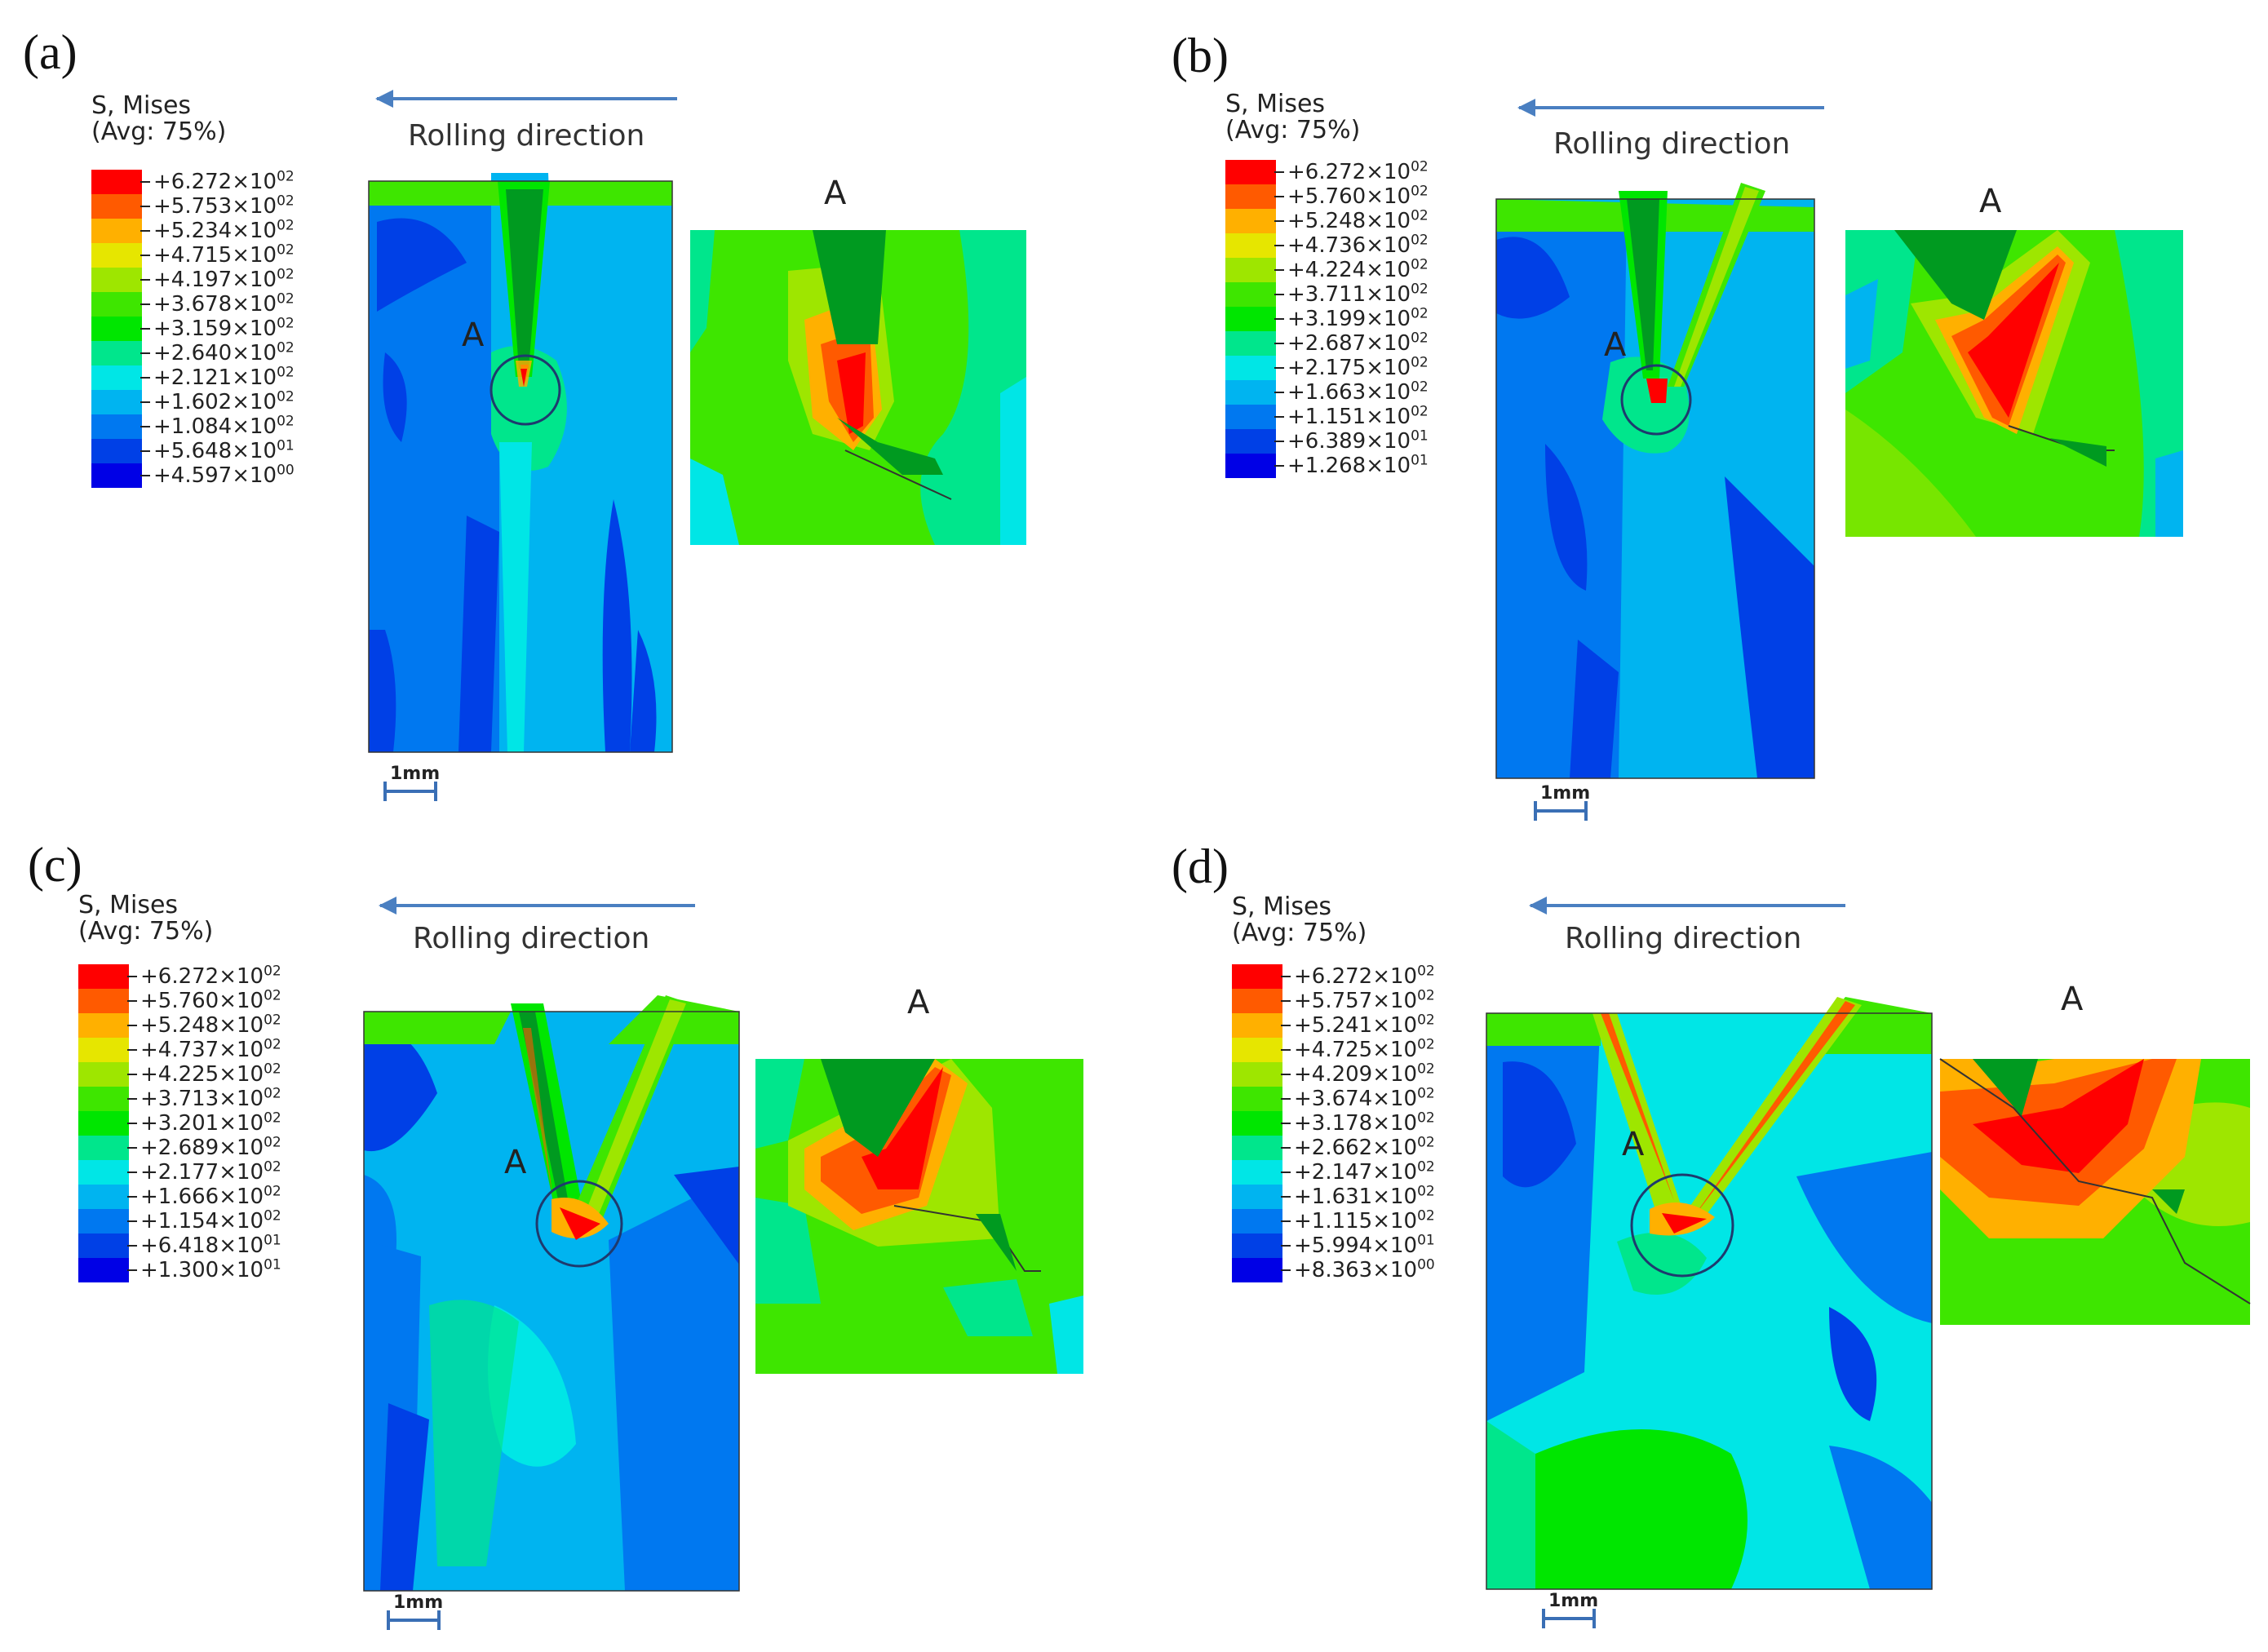 The image size is (2268, 1652). What do you see at coordinates (210, 1050) in the screenshot?
I see `legend-value: +4.737×1002` at bounding box center [210, 1050].